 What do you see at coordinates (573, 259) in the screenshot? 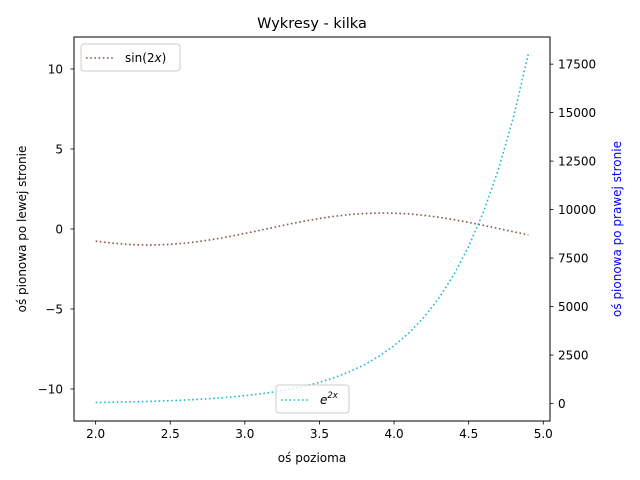
I see `y-right-tick-label: 7500` at bounding box center [573, 259].